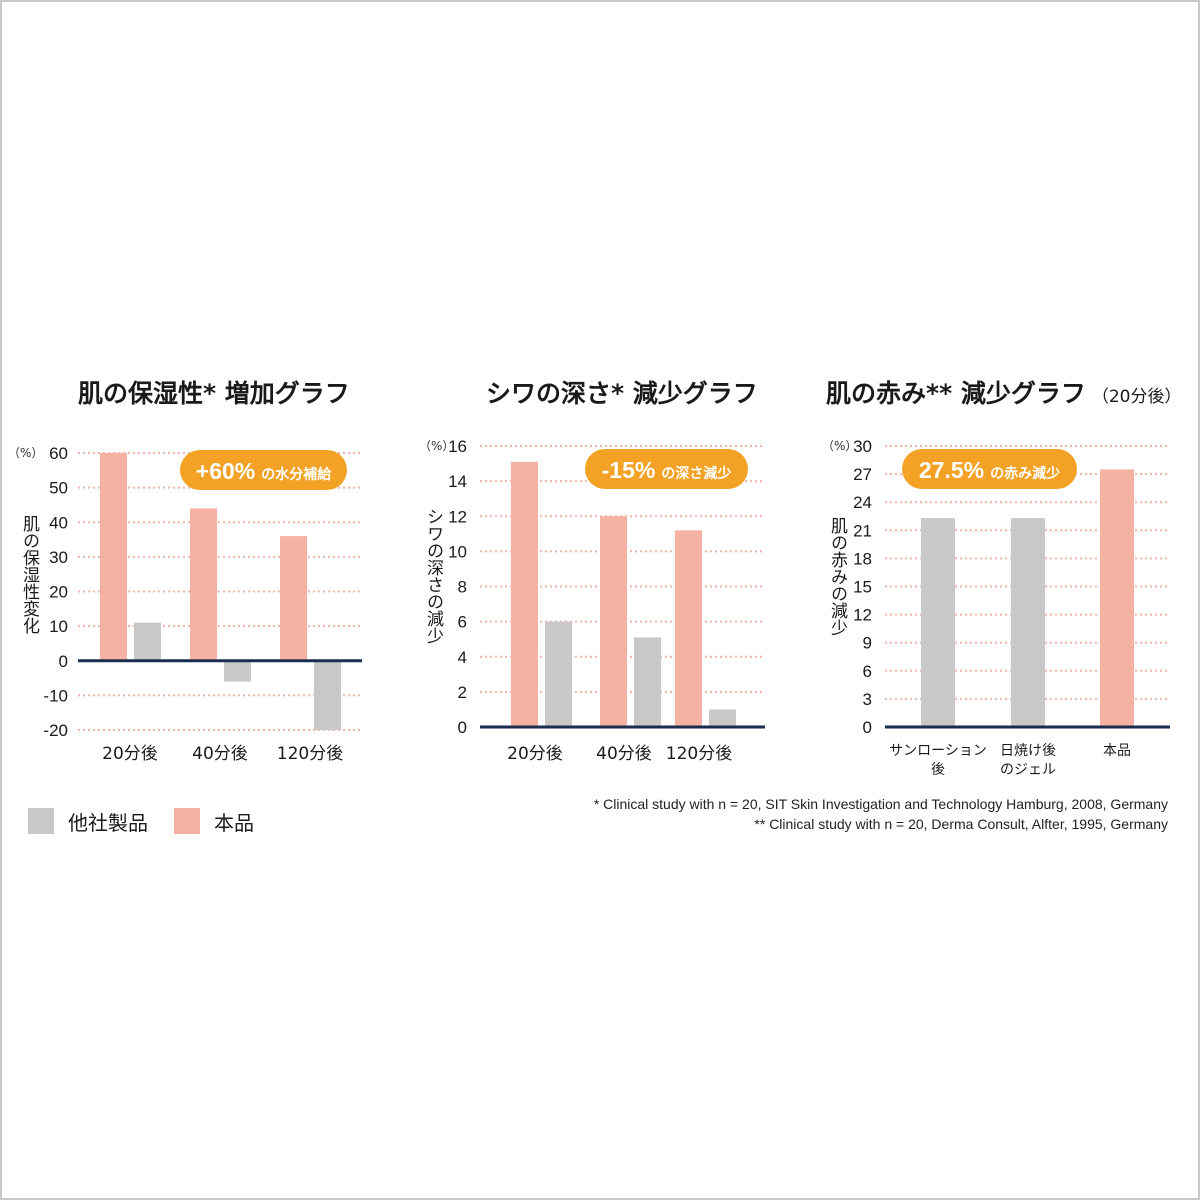 This screenshot has height=1200, width=1200. Describe the element at coordinates (862, 502) in the screenshot. I see `y-tick-label: 24` at that location.